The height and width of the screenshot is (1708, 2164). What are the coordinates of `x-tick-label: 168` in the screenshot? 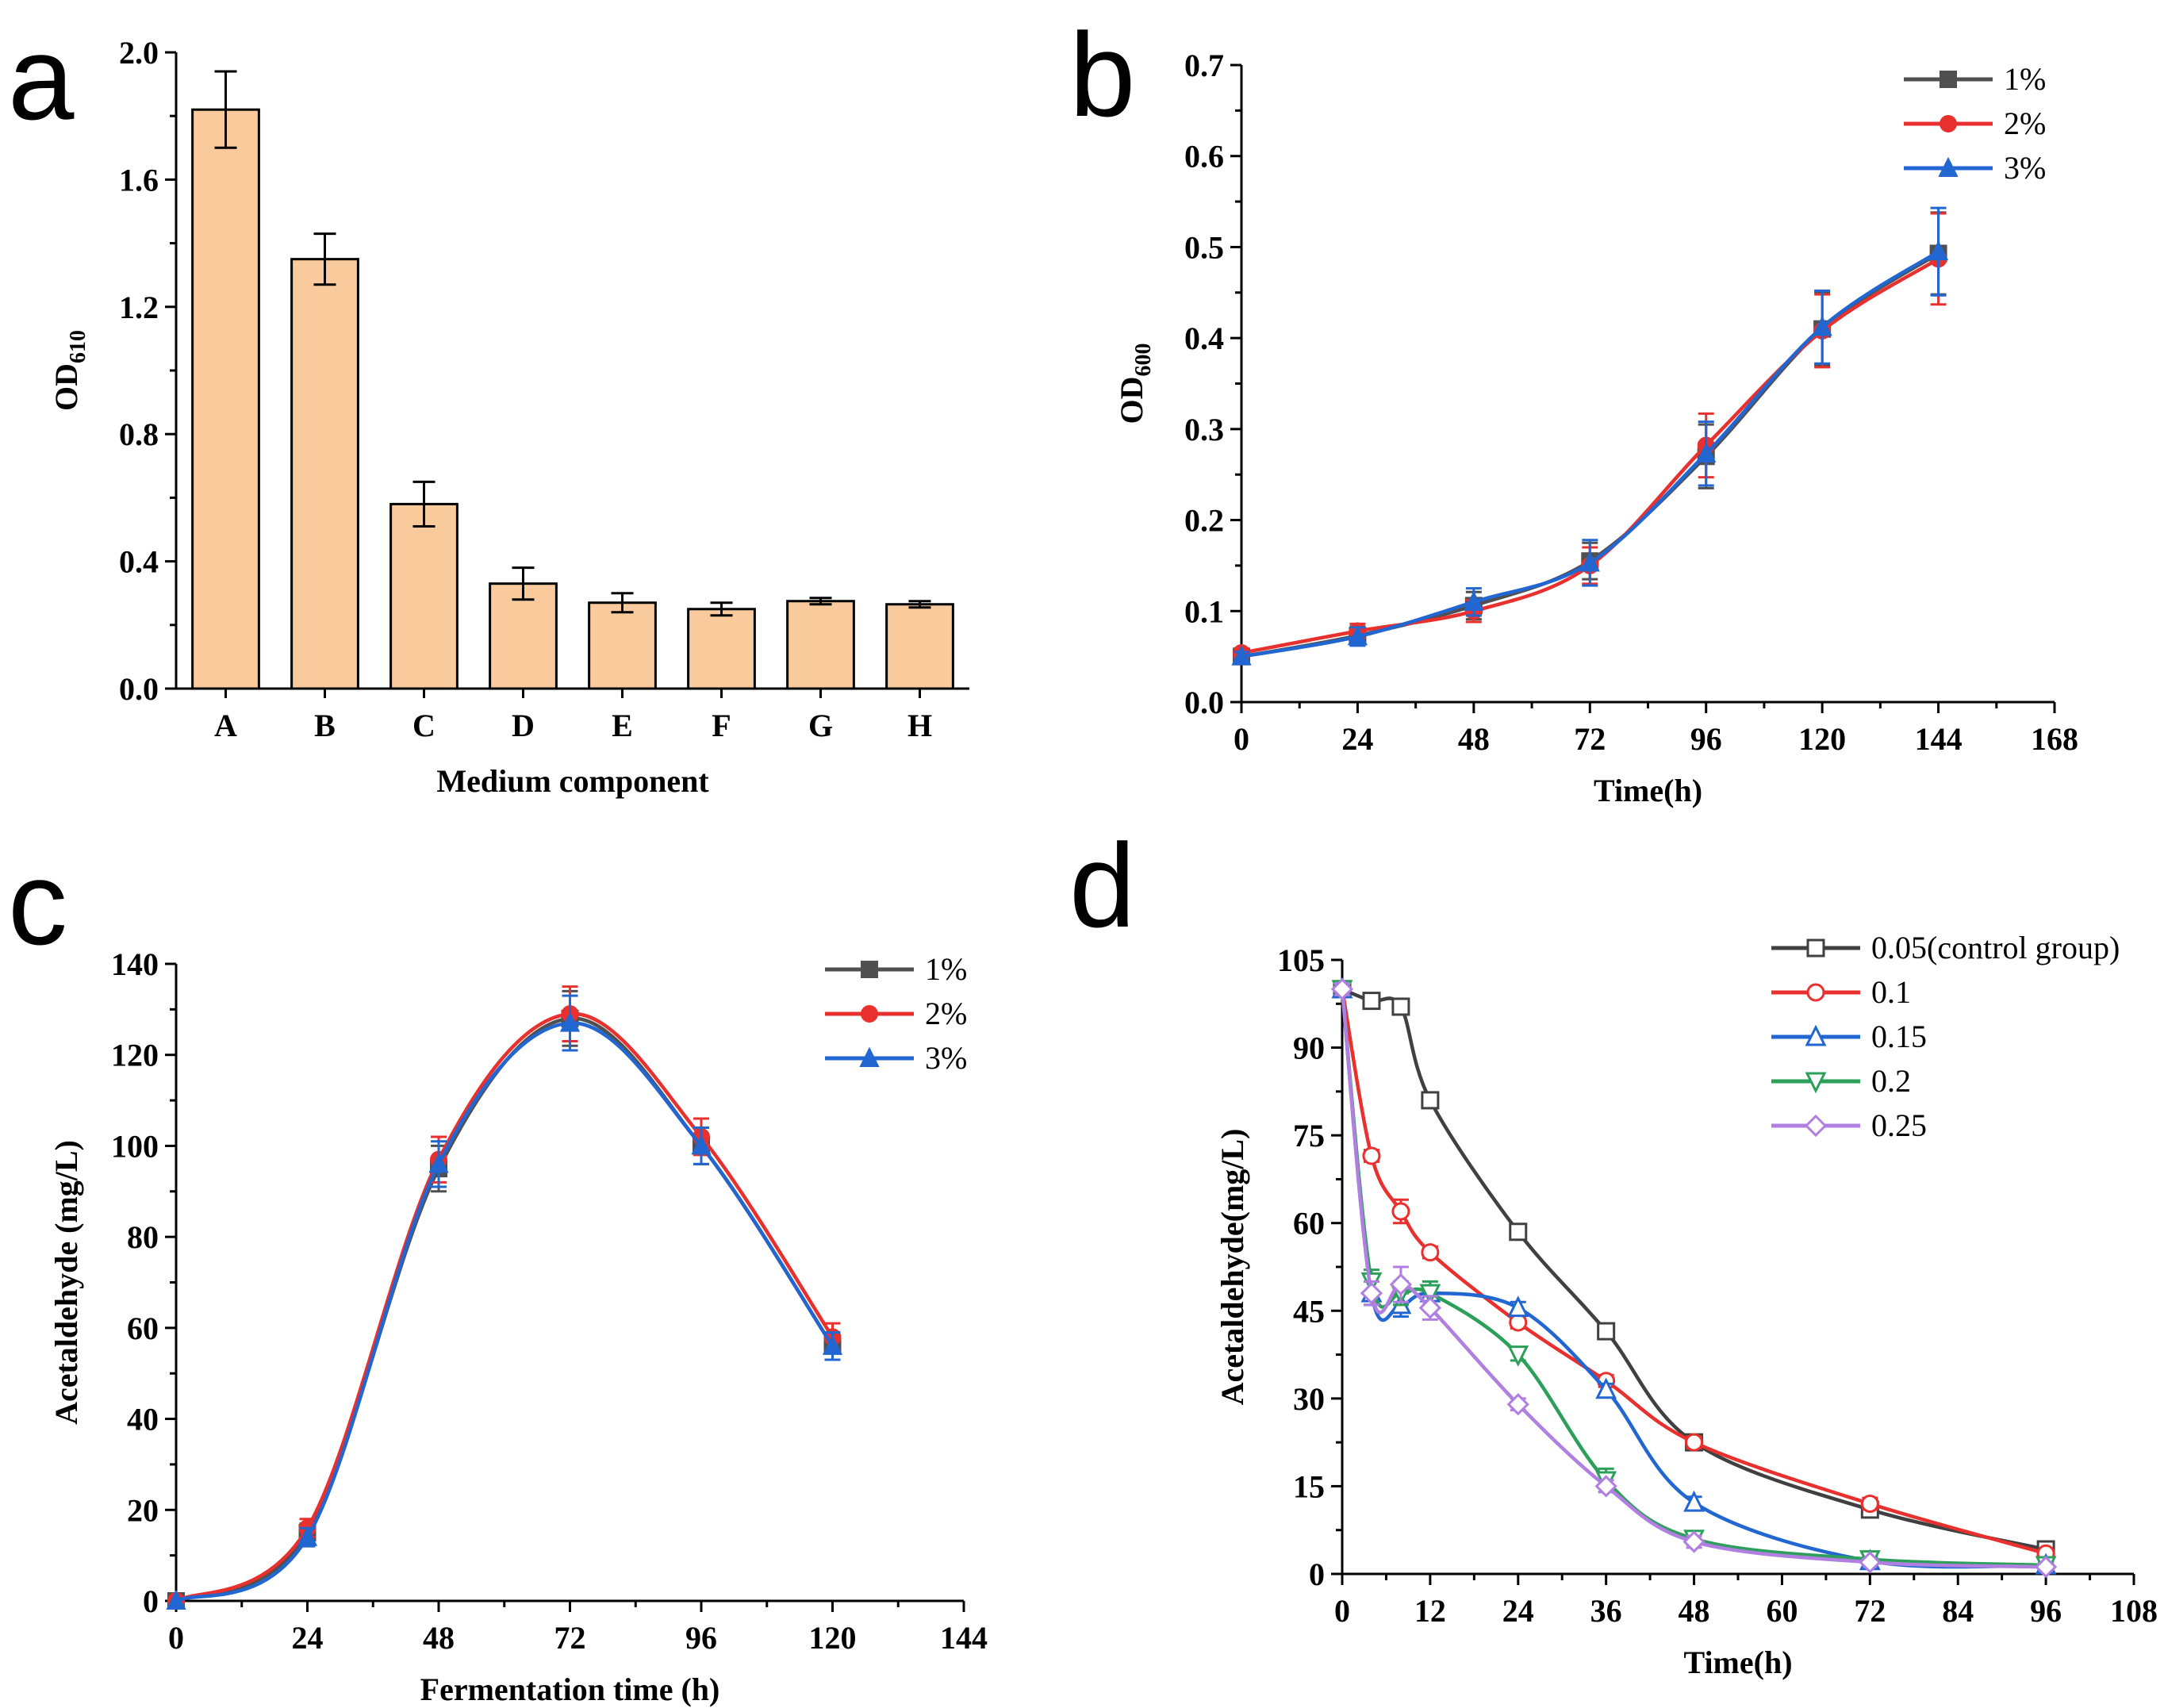 It's located at (2054, 739).